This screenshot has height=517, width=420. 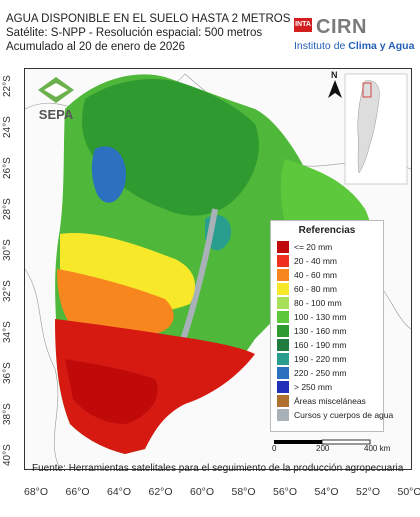 I want to click on longitude-label: 68°O, so click(x=36, y=492).